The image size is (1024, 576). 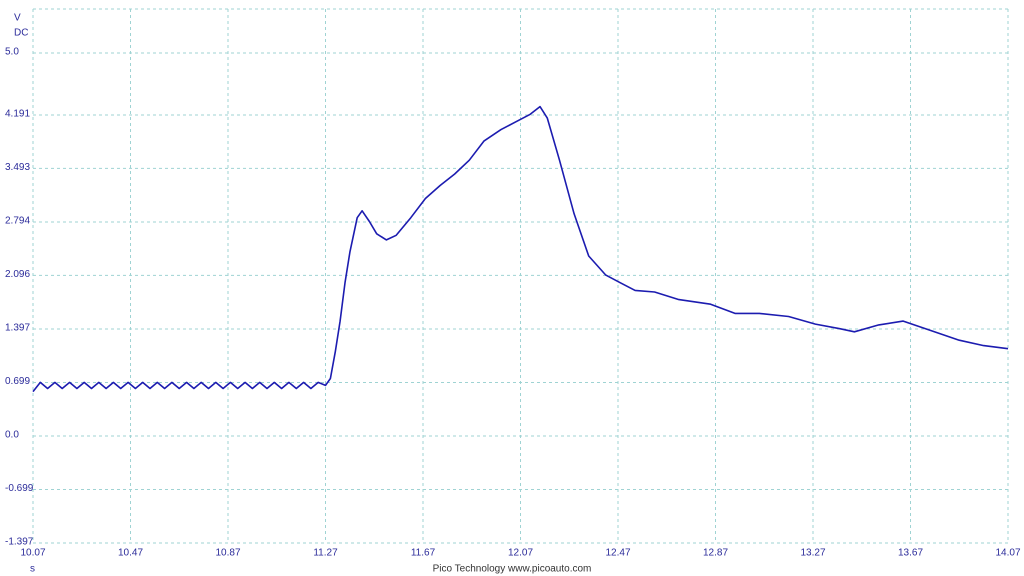 What do you see at coordinates (32, 569) in the screenshot?
I see `x-unit: s` at bounding box center [32, 569].